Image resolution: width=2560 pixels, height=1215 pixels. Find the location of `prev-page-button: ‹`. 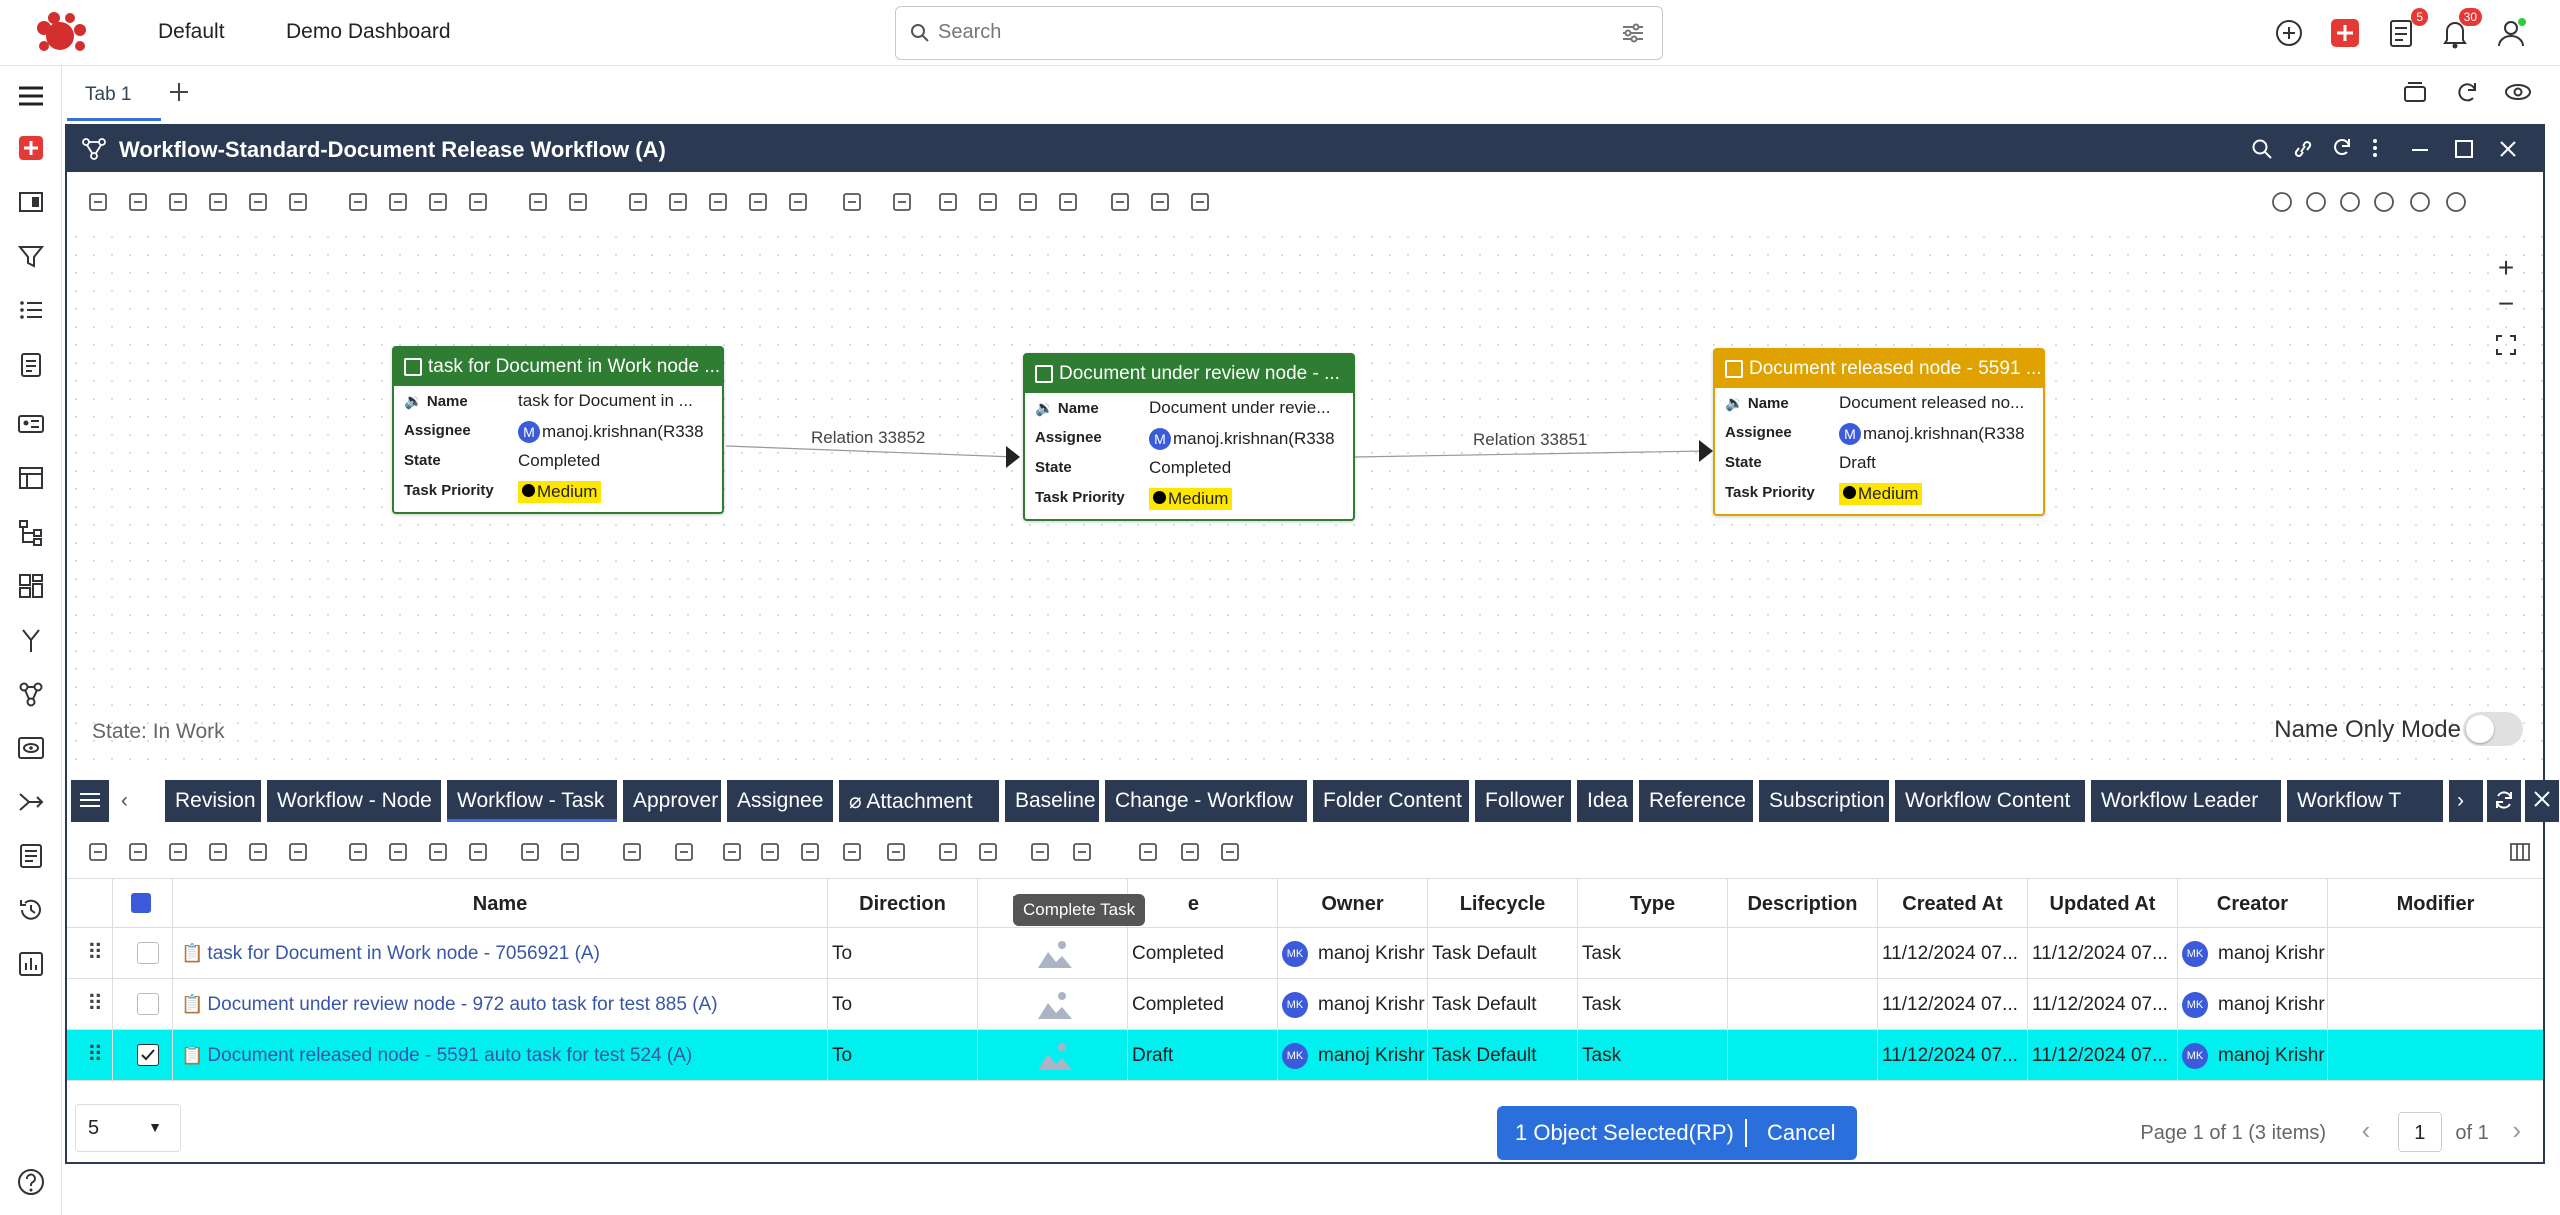

prev-page-button: ‹ is located at coordinates (2366, 1130).